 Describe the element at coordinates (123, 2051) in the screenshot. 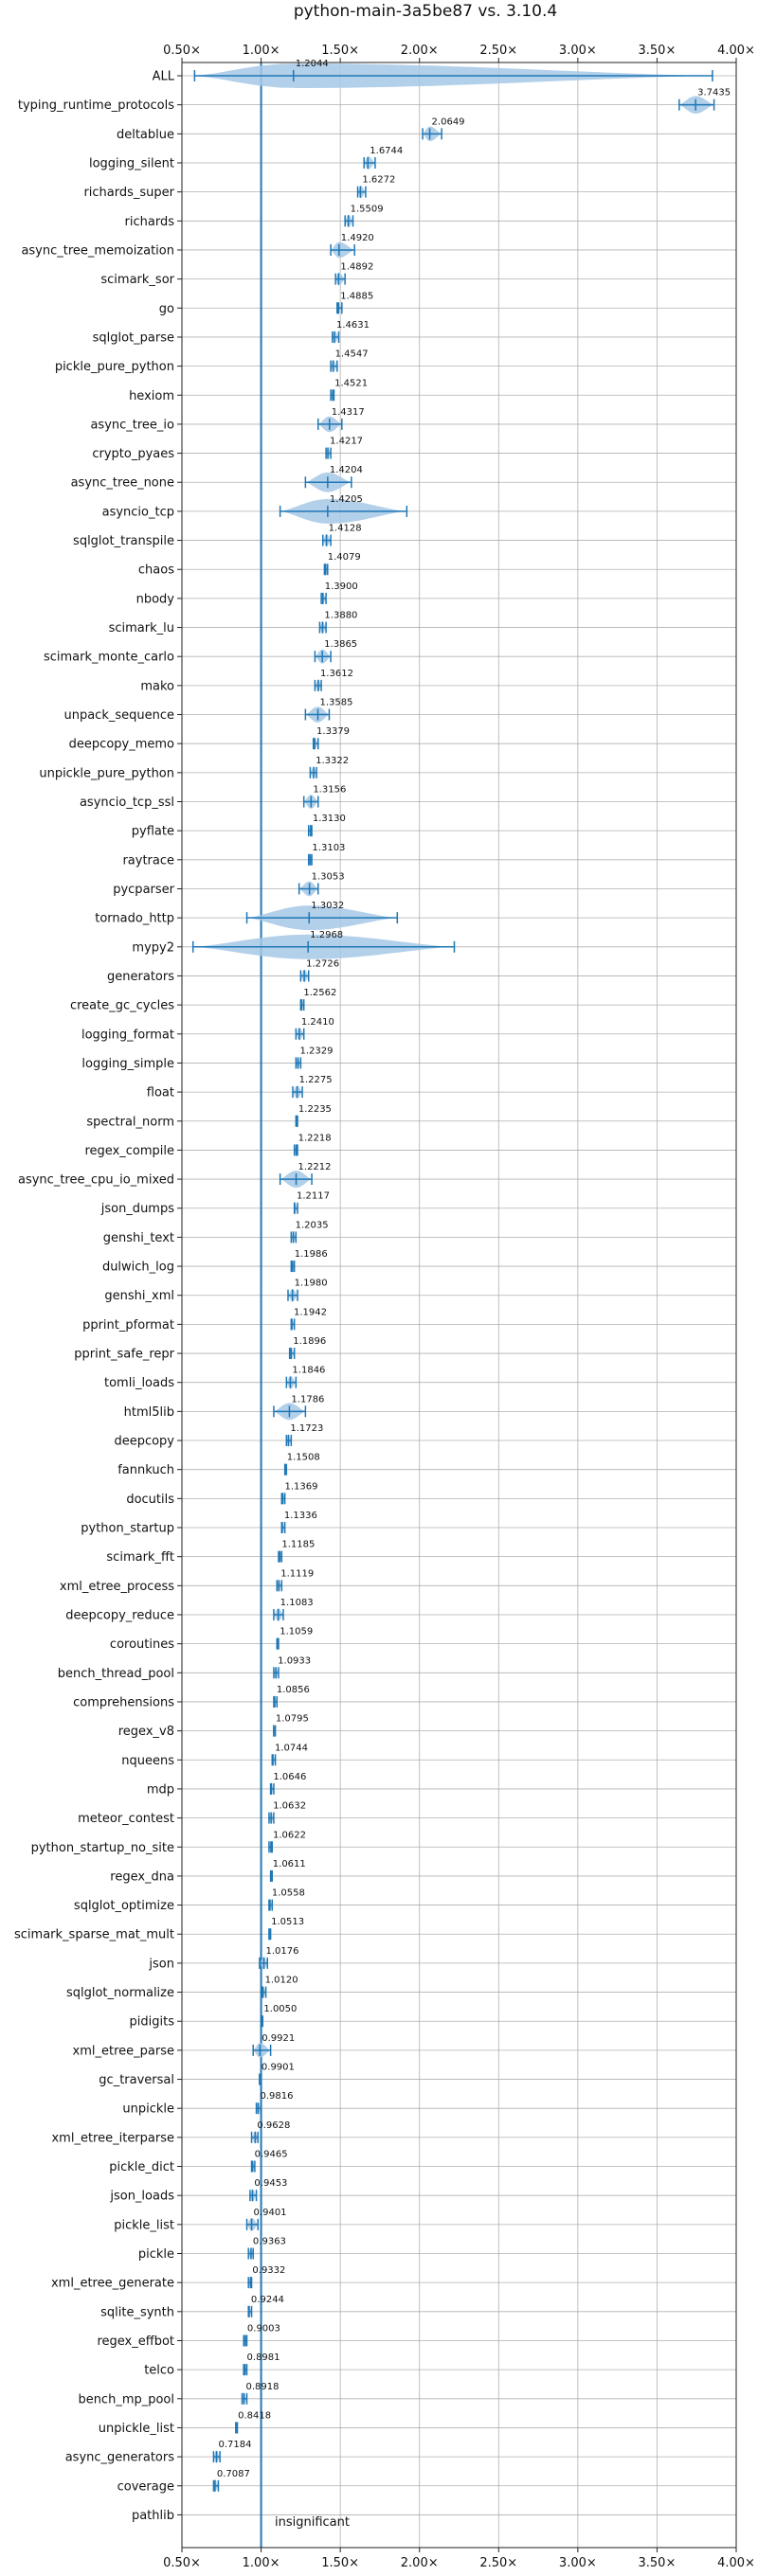

I see `category-label: xml_etree_parse` at that location.